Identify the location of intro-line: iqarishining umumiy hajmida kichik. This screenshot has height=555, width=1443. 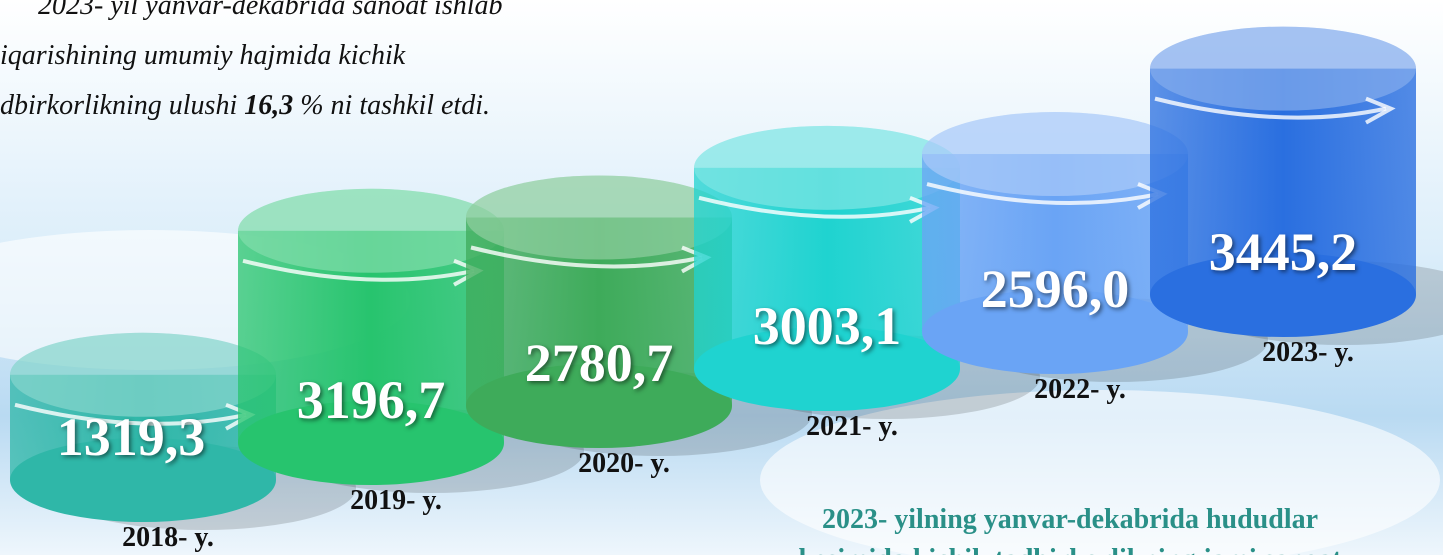
(203, 55).